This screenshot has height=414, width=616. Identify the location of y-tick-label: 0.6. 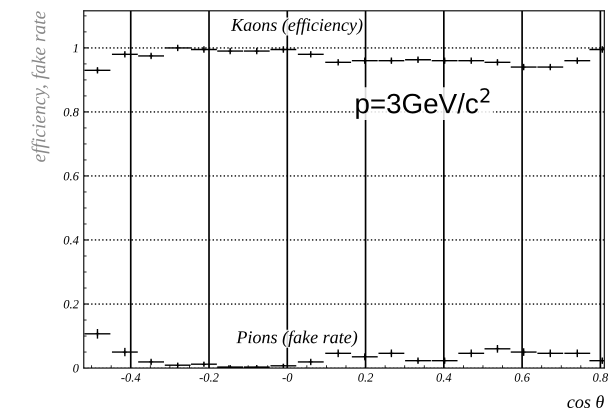
(71, 176).